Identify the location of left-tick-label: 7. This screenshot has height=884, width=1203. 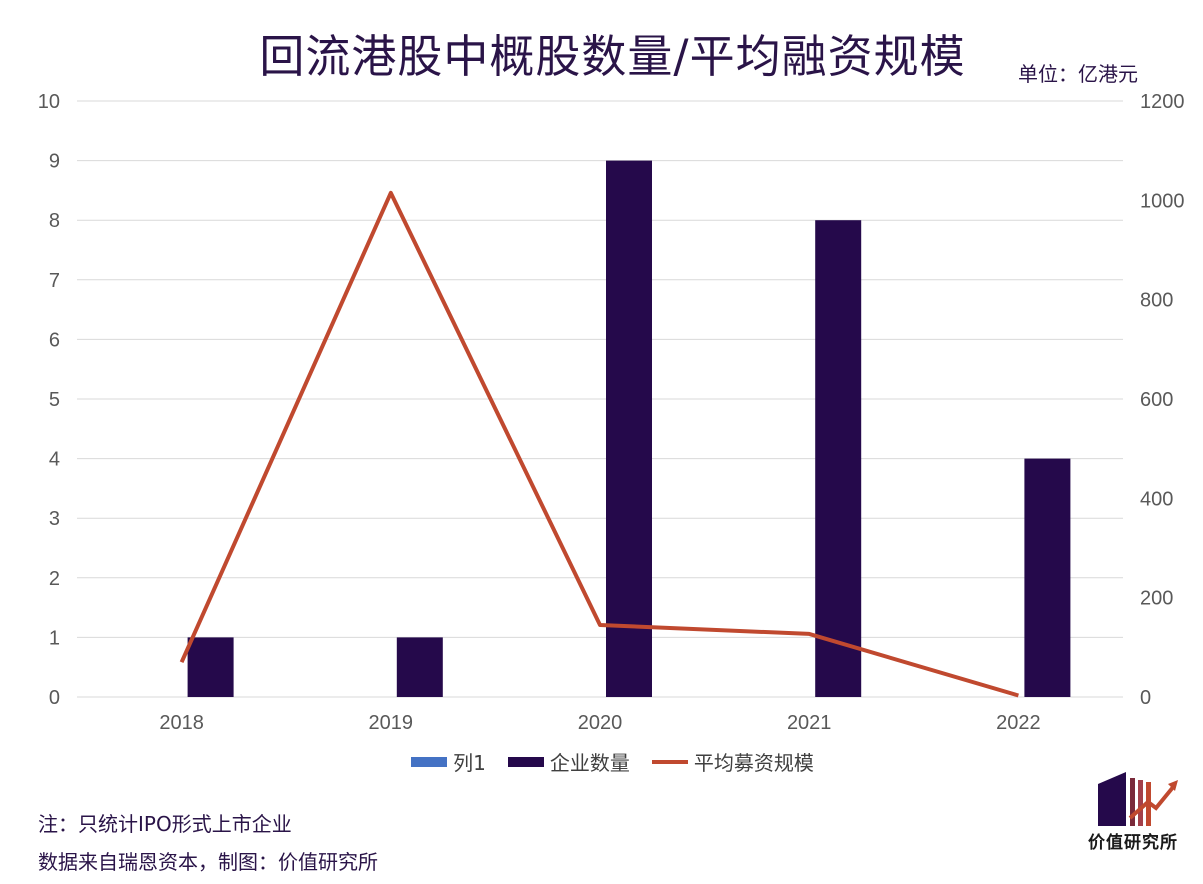
(54, 281).